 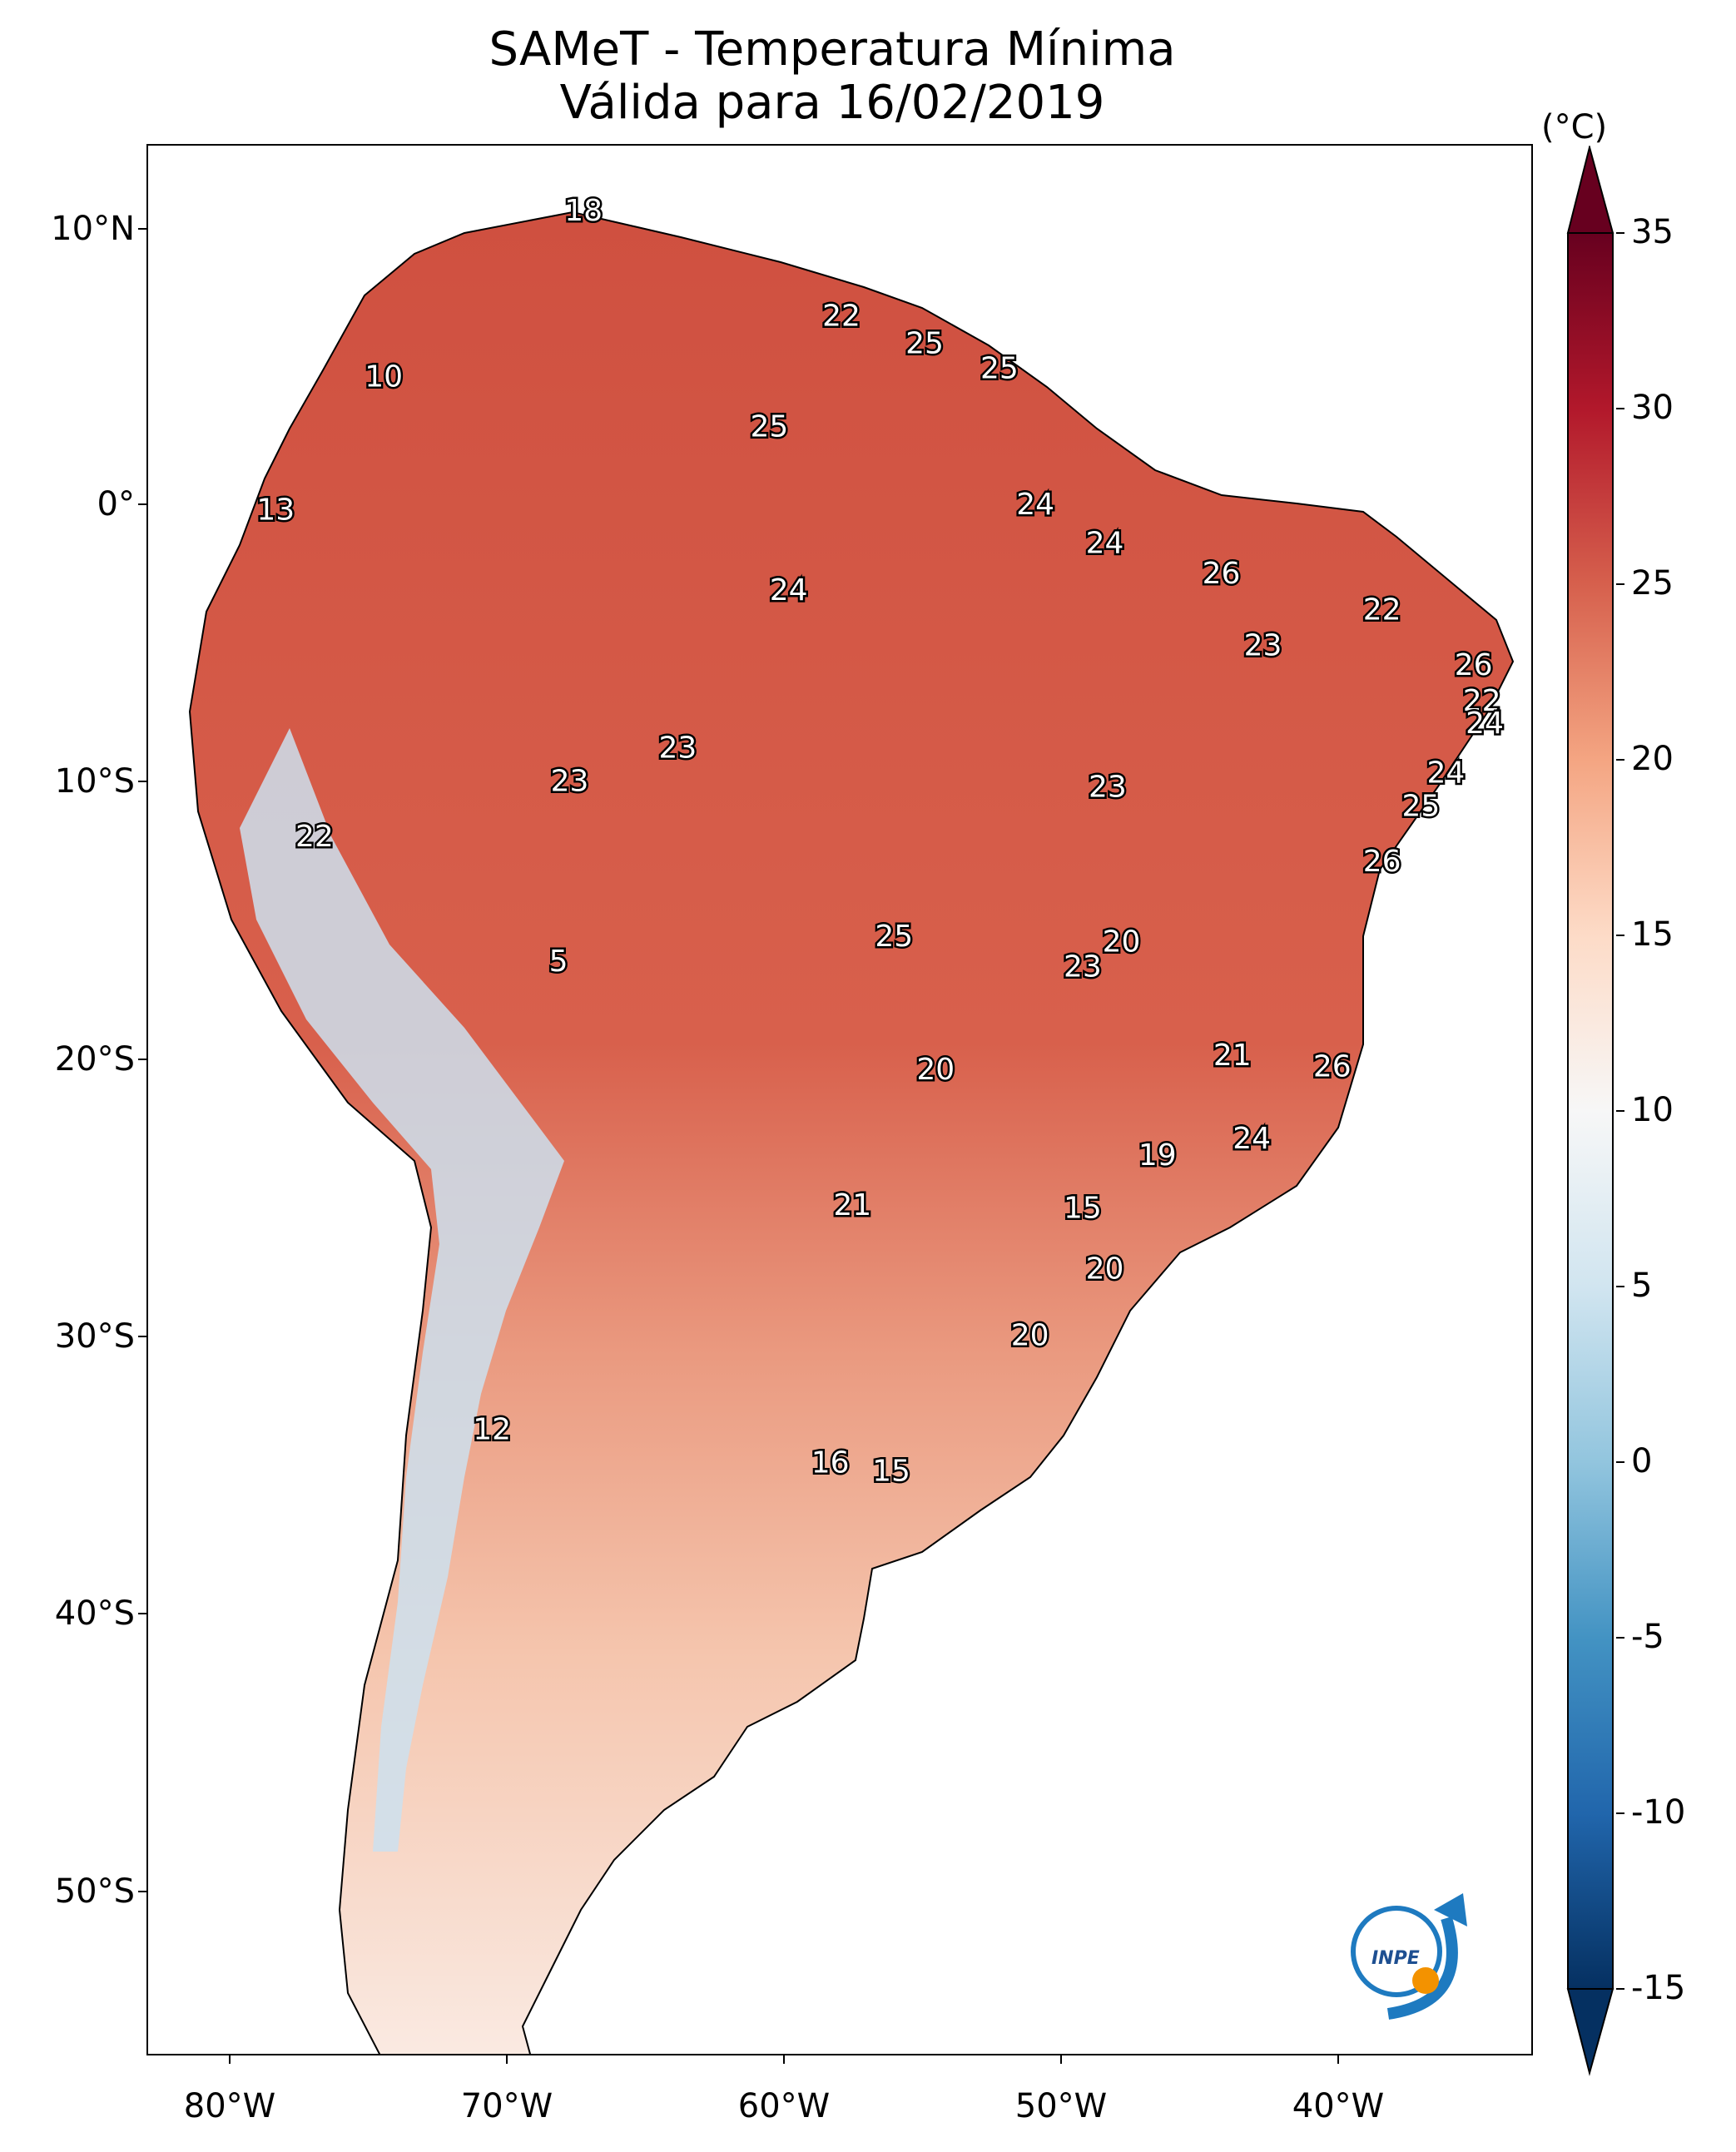 What do you see at coordinates (1647, 1637) in the screenshot?
I see `colorbar-tick-label: -5` at bounding box center [1647, 1637].